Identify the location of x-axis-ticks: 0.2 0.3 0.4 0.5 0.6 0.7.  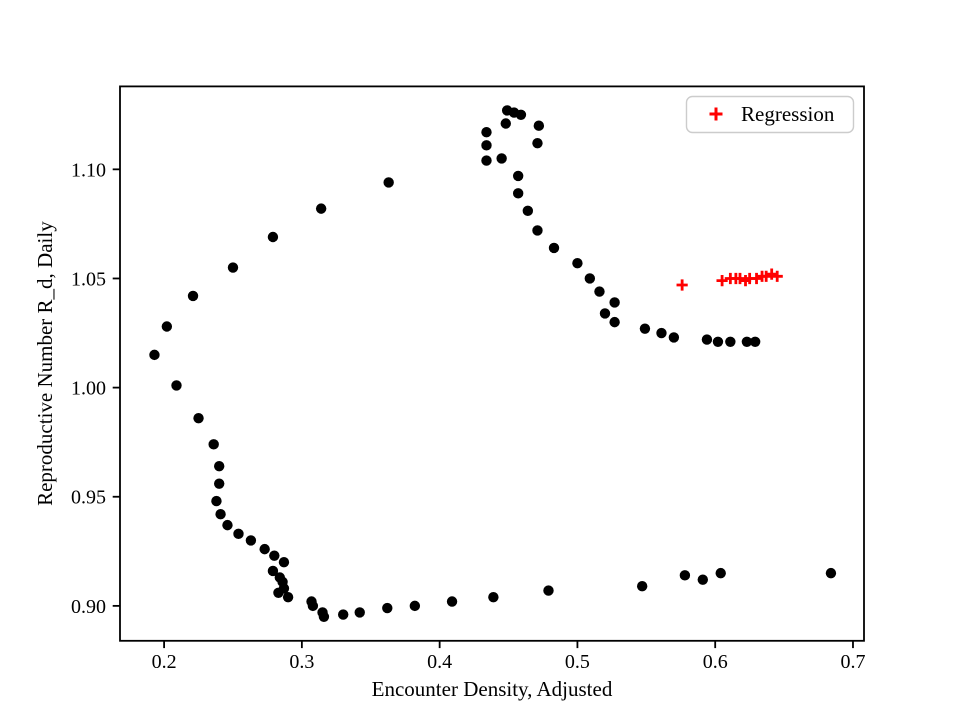
(508, 656).